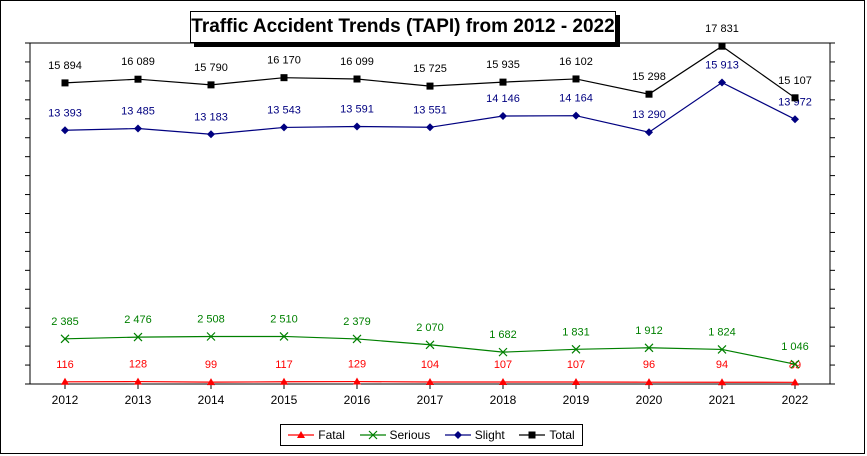  I want to click on x-tick-label: 2016, so click(357, 400).